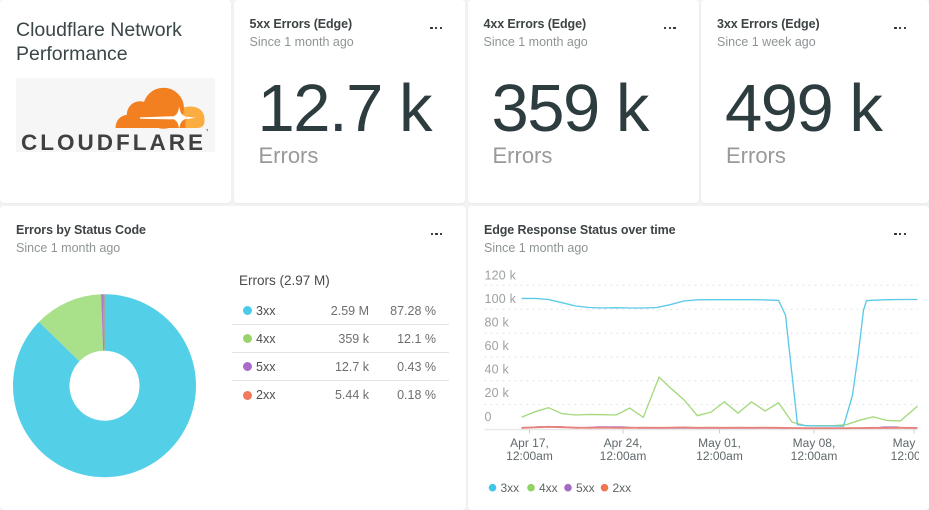 This screenshot has height=510, width=929. What do you see at coordinates (487, 417) in the screenshot?
I see `svg-text: 0` at bounding box center [487, 417].